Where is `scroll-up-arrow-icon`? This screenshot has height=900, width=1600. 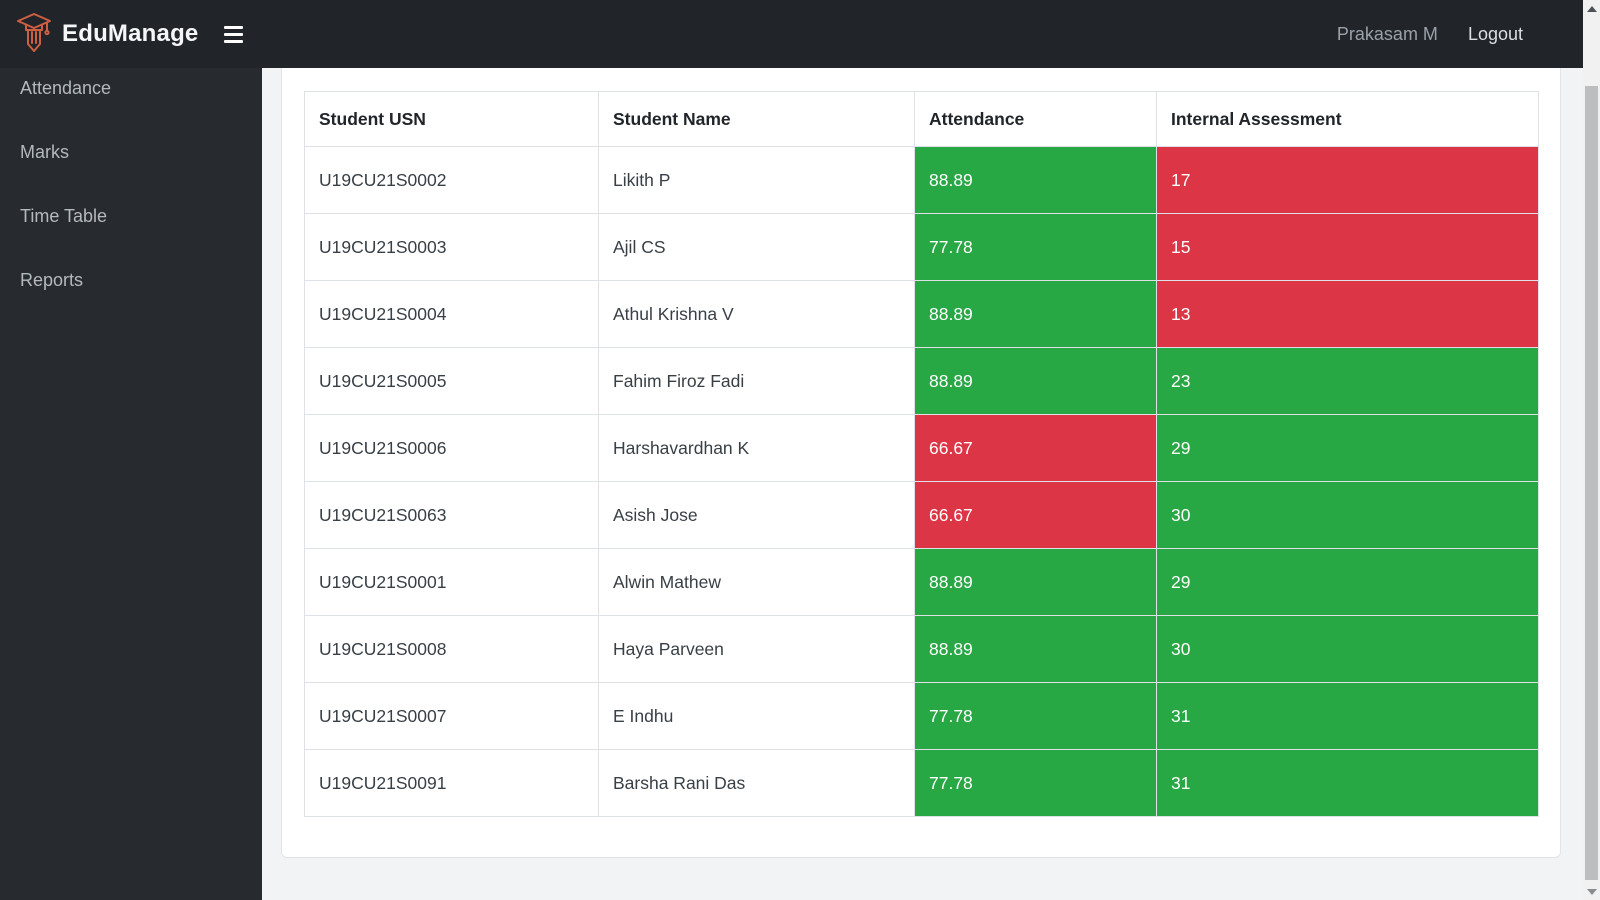
scroll-up-arrow-icon is located at coordinates (1591, 8).